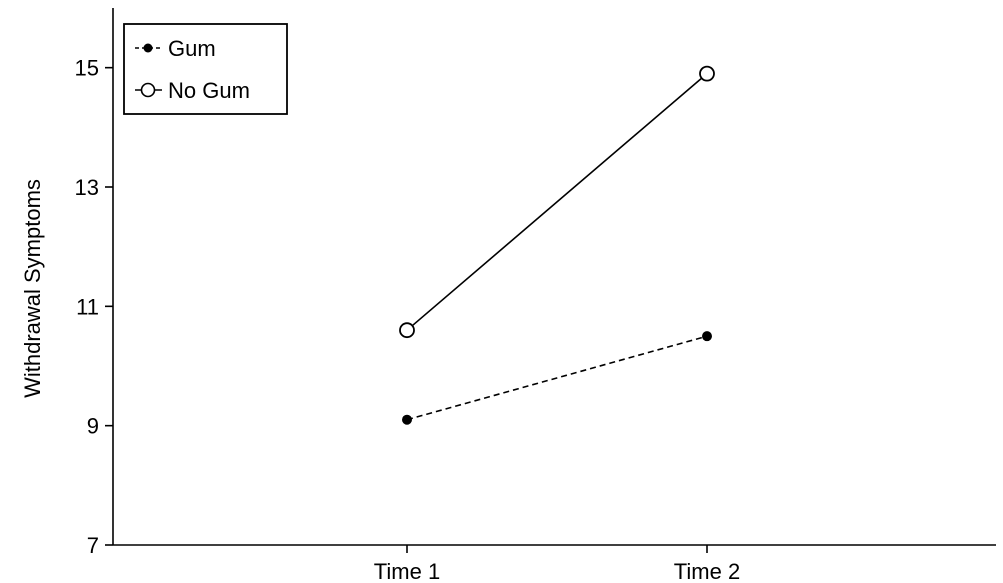  Describe the element at coordinates (32, 288) in the screenshot. I see `y-axis-title: Withdrawal Symptoms` at that location.